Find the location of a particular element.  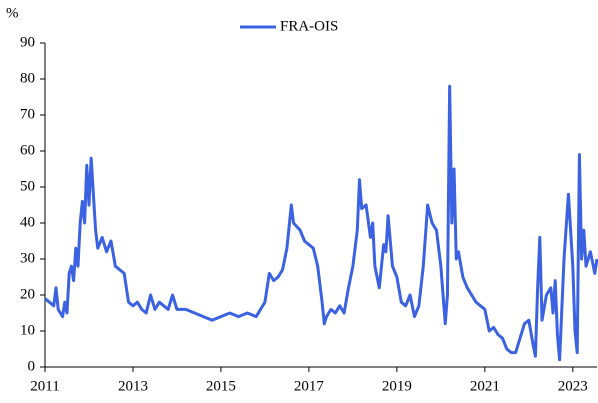

x-tick-label: 2021 is located at coordinates (485, 386).